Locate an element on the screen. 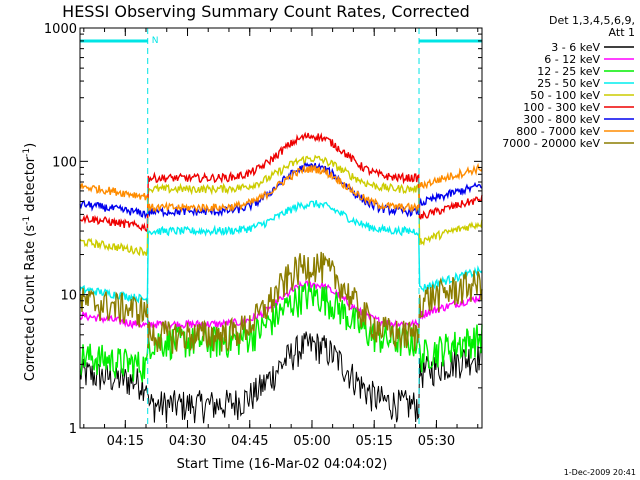 The height and width of the screenshot is (480, 640). legend-entry-label: 12 - 25 keV is located at coordinates (568, 71).